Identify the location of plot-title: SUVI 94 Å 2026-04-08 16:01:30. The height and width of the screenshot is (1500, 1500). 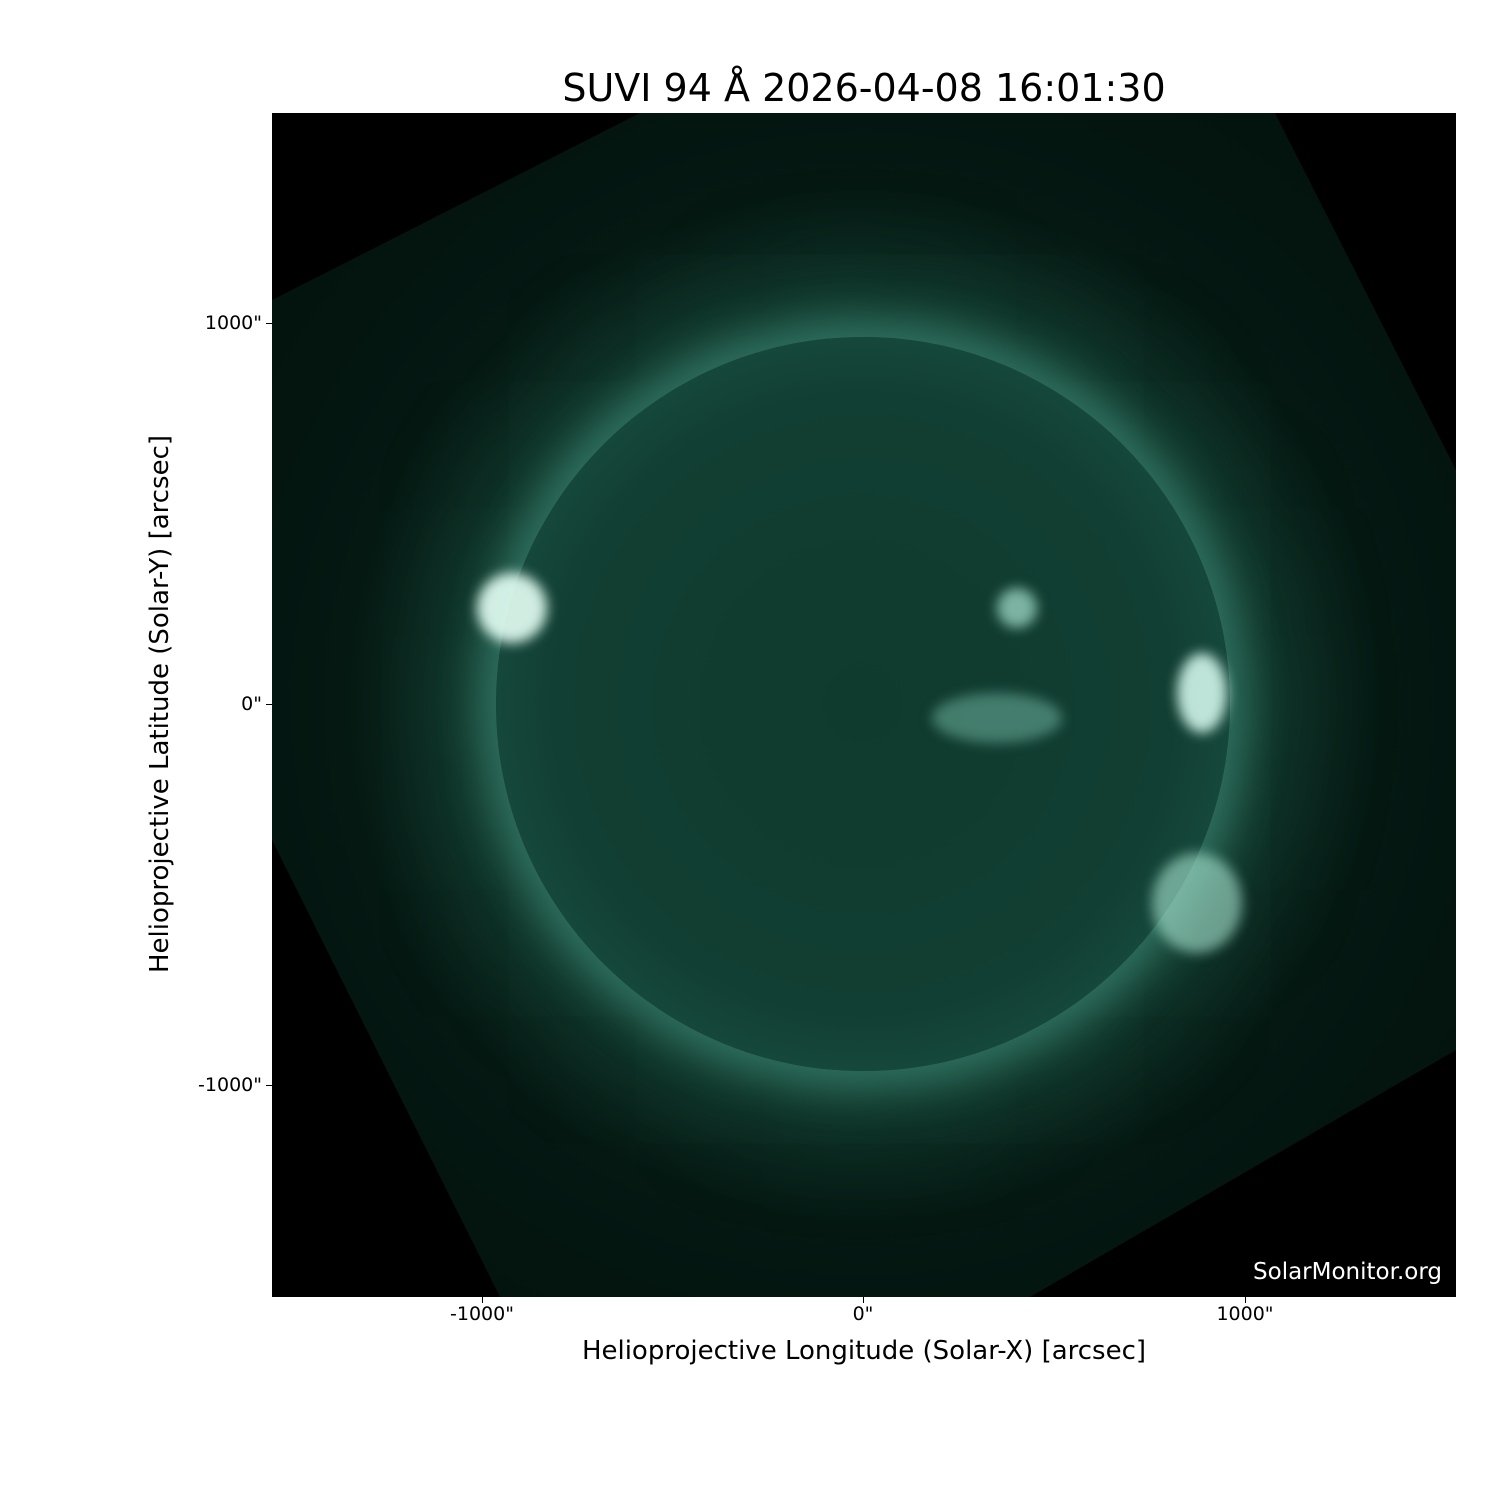
(864, 88).